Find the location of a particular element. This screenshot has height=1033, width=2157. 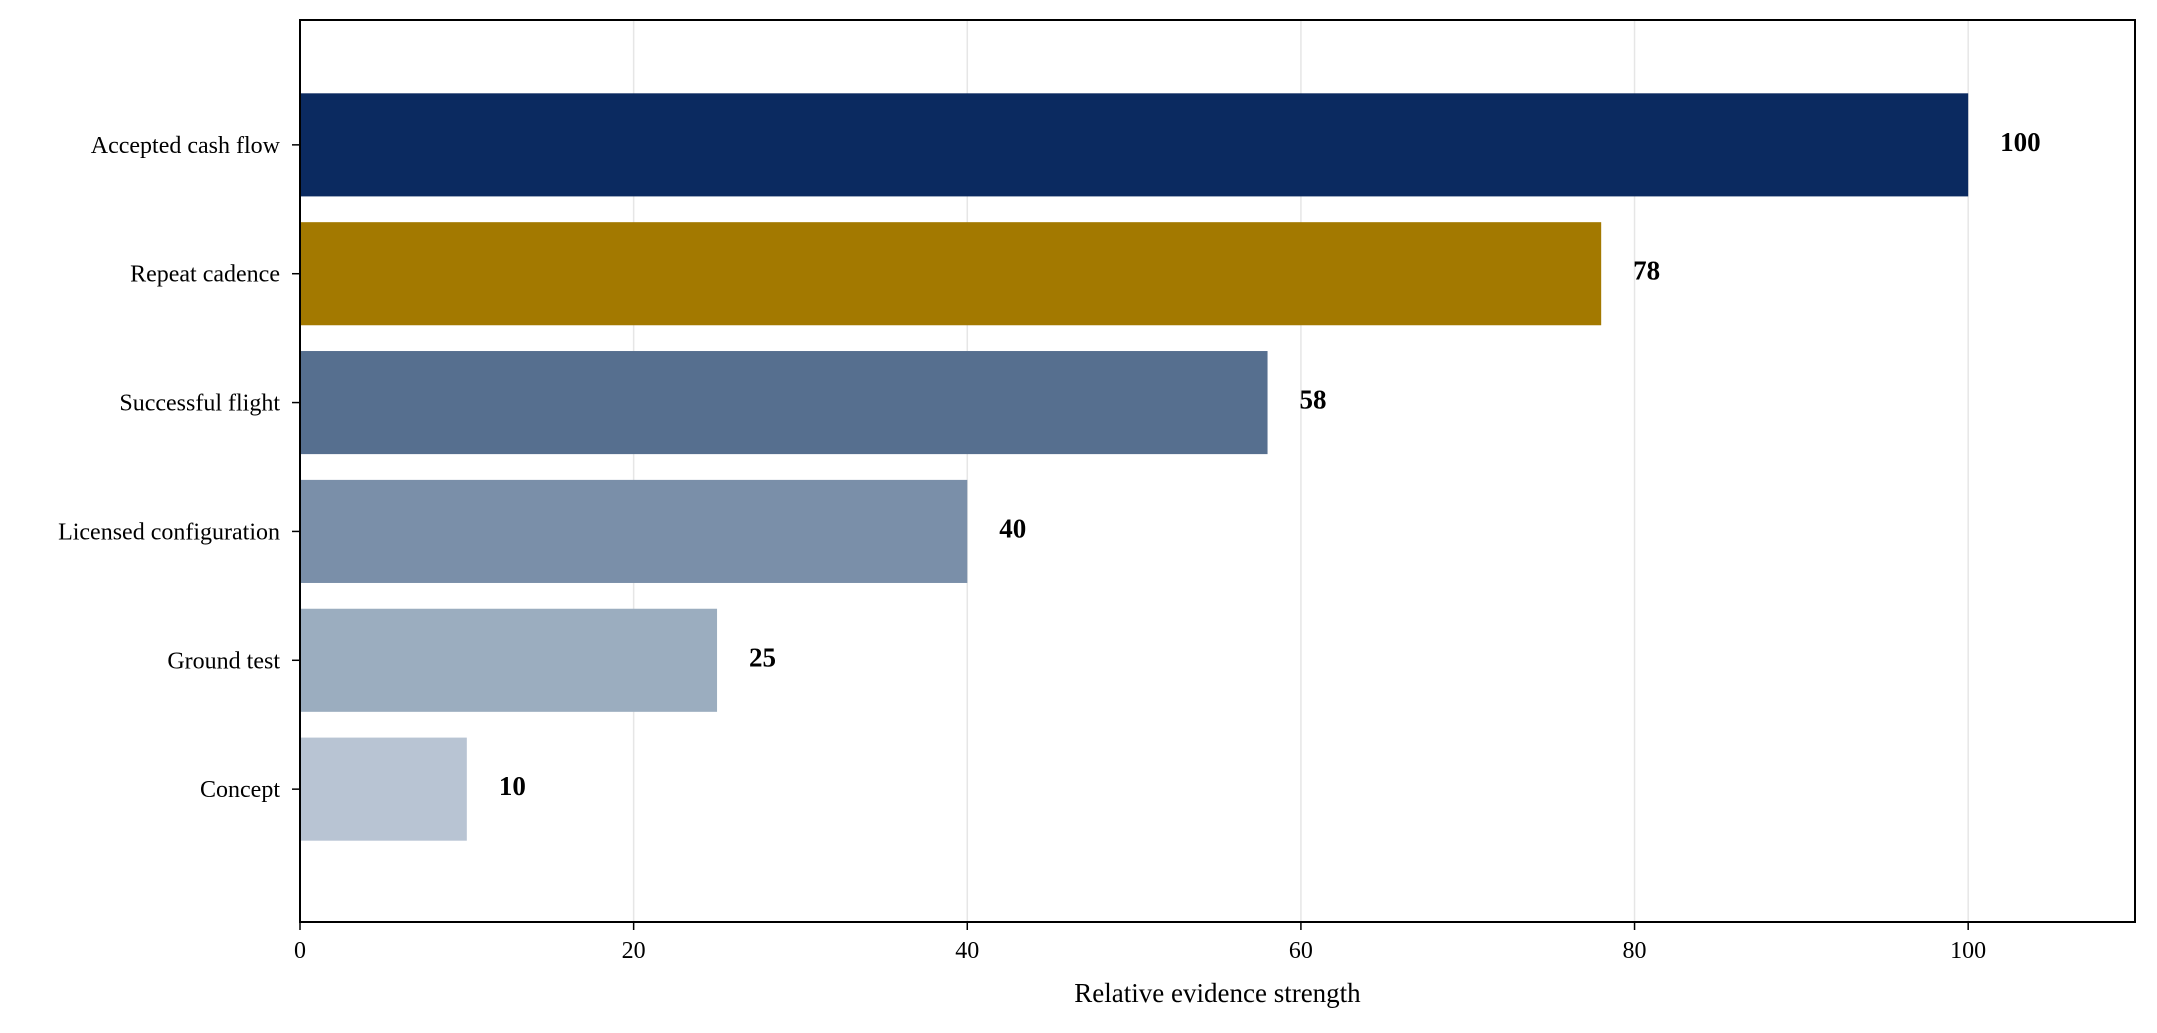

y-tick-label: Licensed configuration is located at coordinates (169, 532).